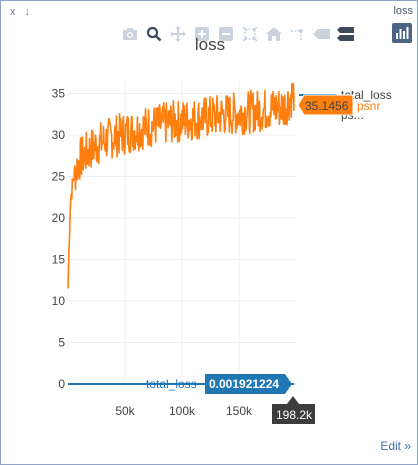  I want to click on chart-title: loss, so click(210, 44).